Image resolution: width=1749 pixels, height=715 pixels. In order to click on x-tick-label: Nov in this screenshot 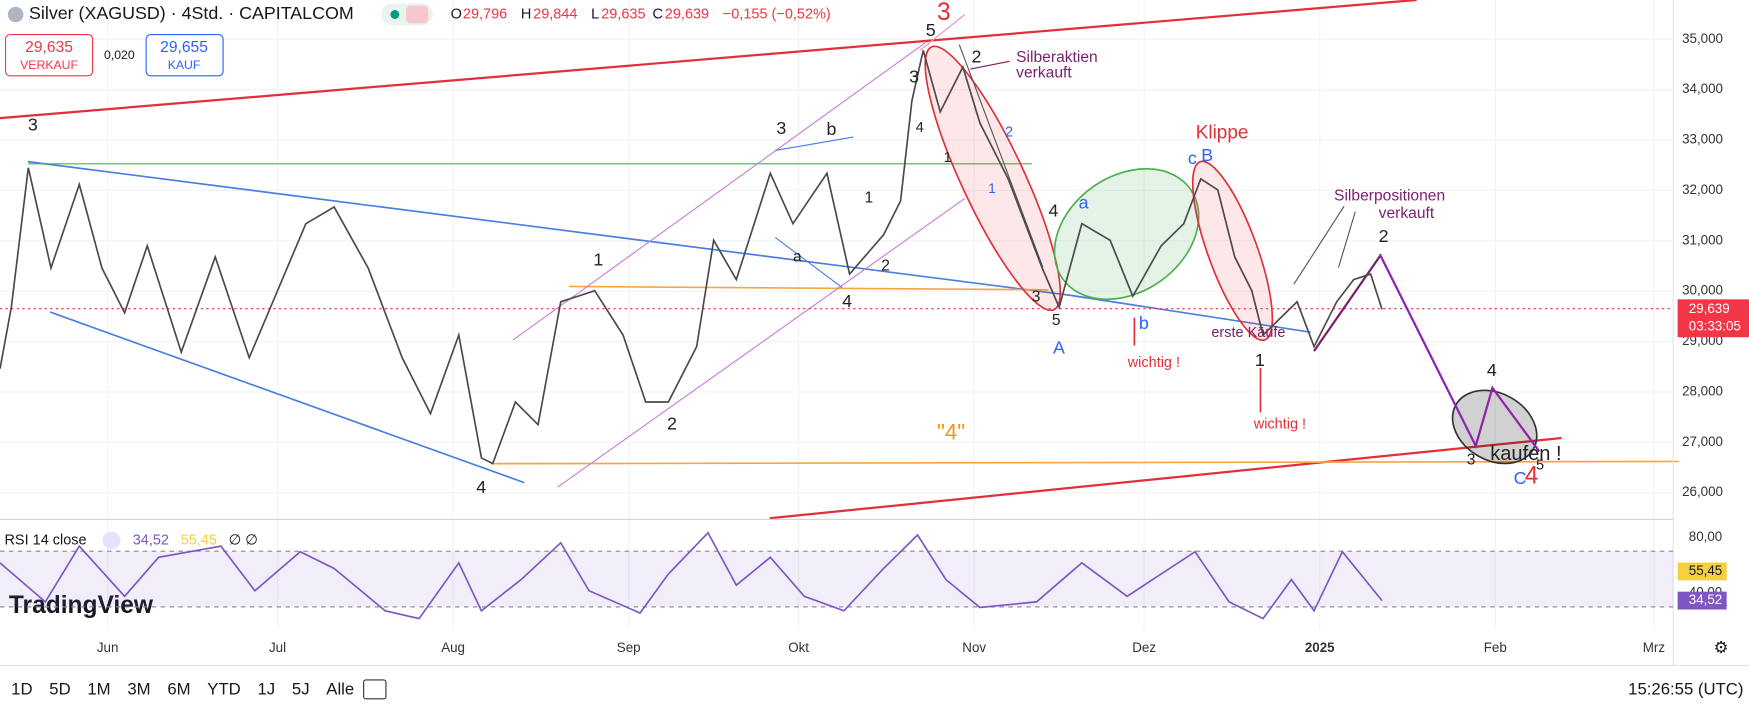, I will do `click(974, 647)`.